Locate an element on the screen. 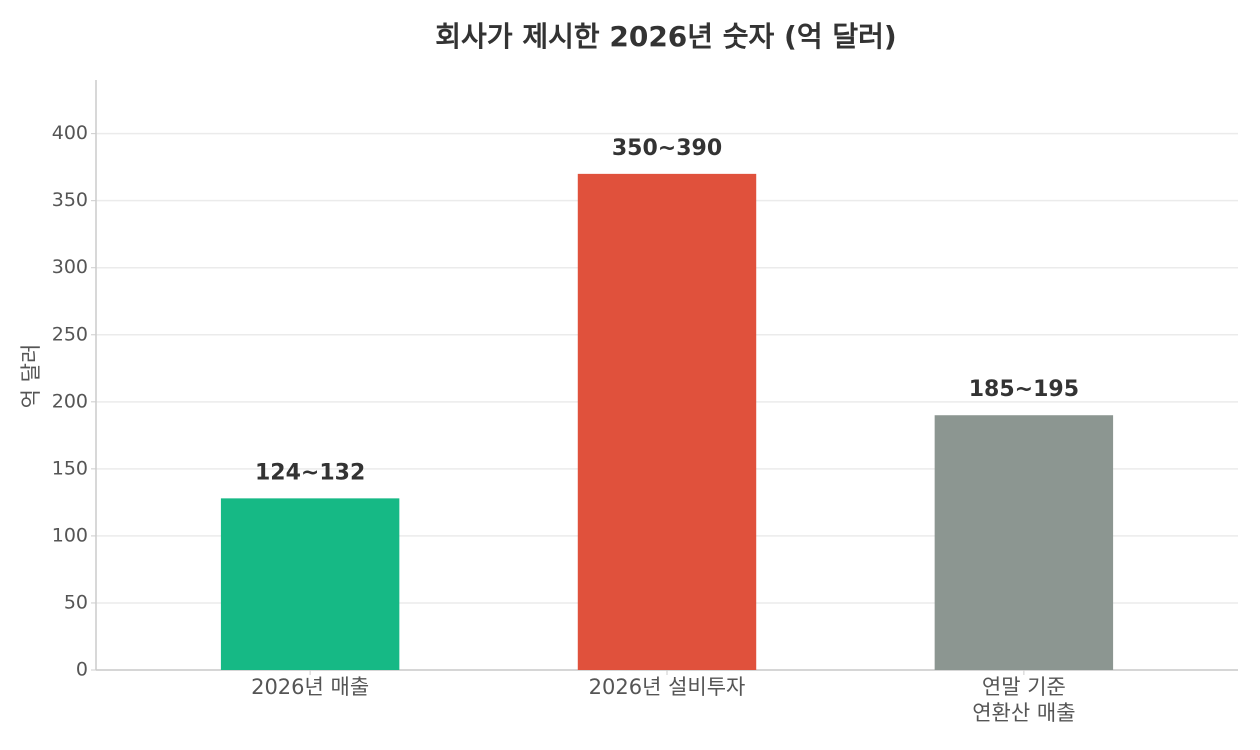 The width and height of the screenshot is (1260, 750). y-tick-label: 250 is located at coordinates (70, 334).